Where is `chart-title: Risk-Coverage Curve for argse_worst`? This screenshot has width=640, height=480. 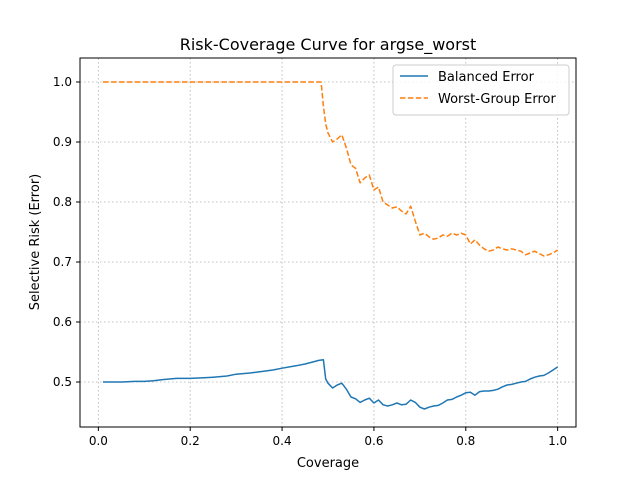
chart-title: Risk-Coverage Curve for argse_worst is located at coordinates (328, 45).